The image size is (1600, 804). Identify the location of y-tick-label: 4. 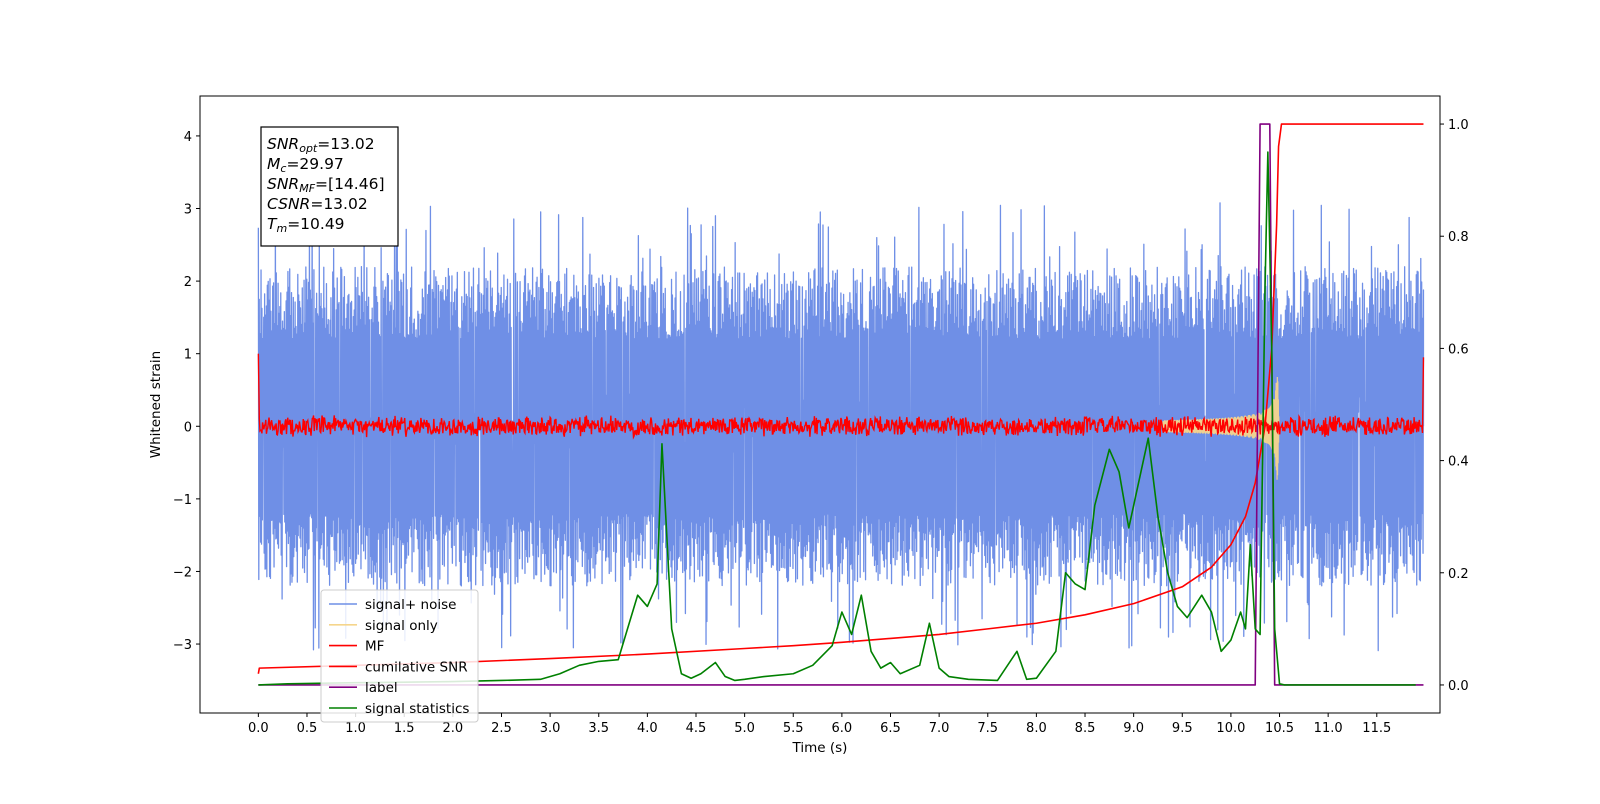
(188, 137).